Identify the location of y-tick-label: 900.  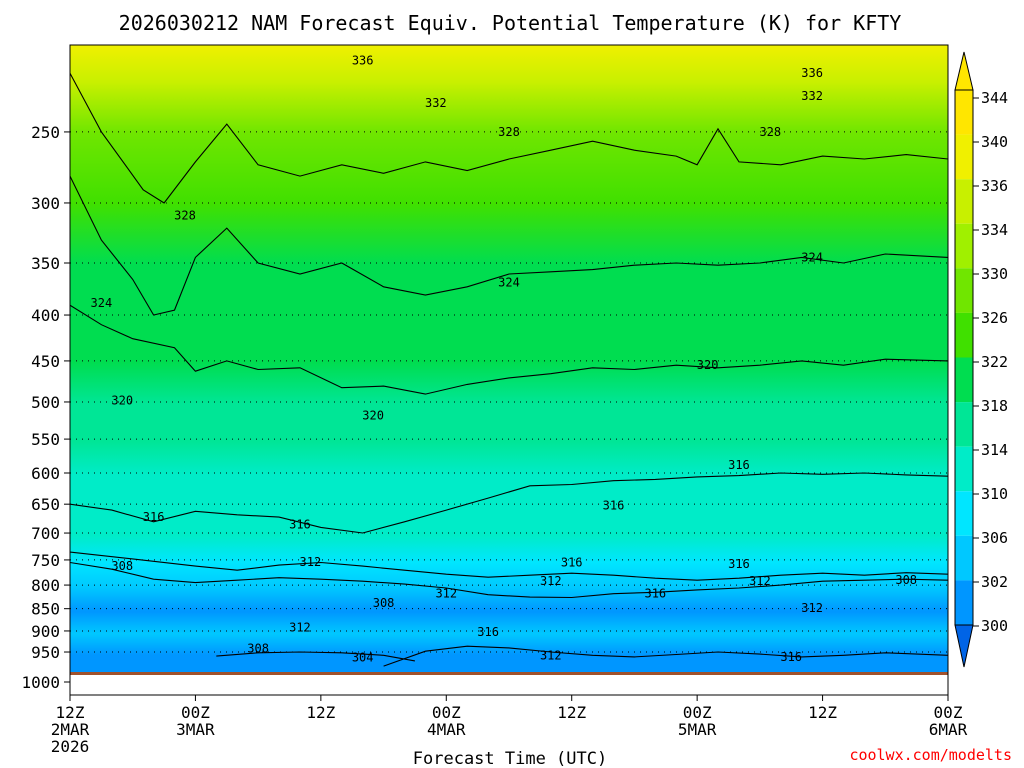
(45, 631).